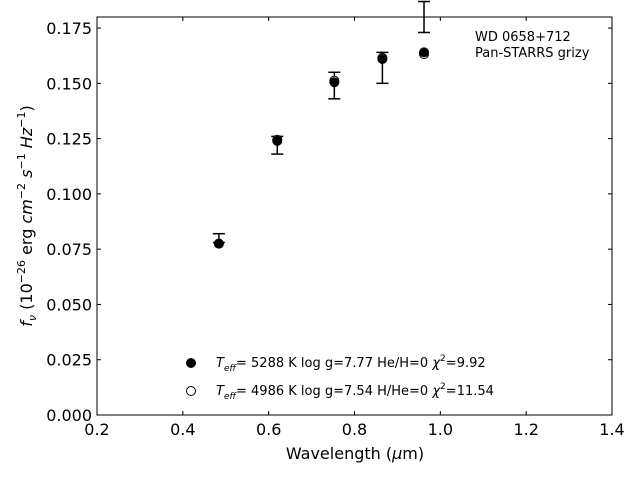 This screenshot has height=480, width=640. I want to click on y-tick-label: 0.075, so click(69, 249).